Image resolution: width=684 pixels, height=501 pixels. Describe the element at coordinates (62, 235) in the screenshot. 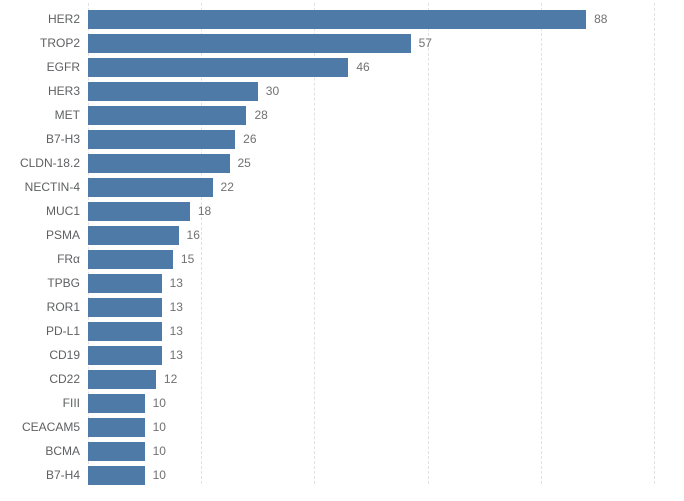

I see `category-label: PSMA` at that location.